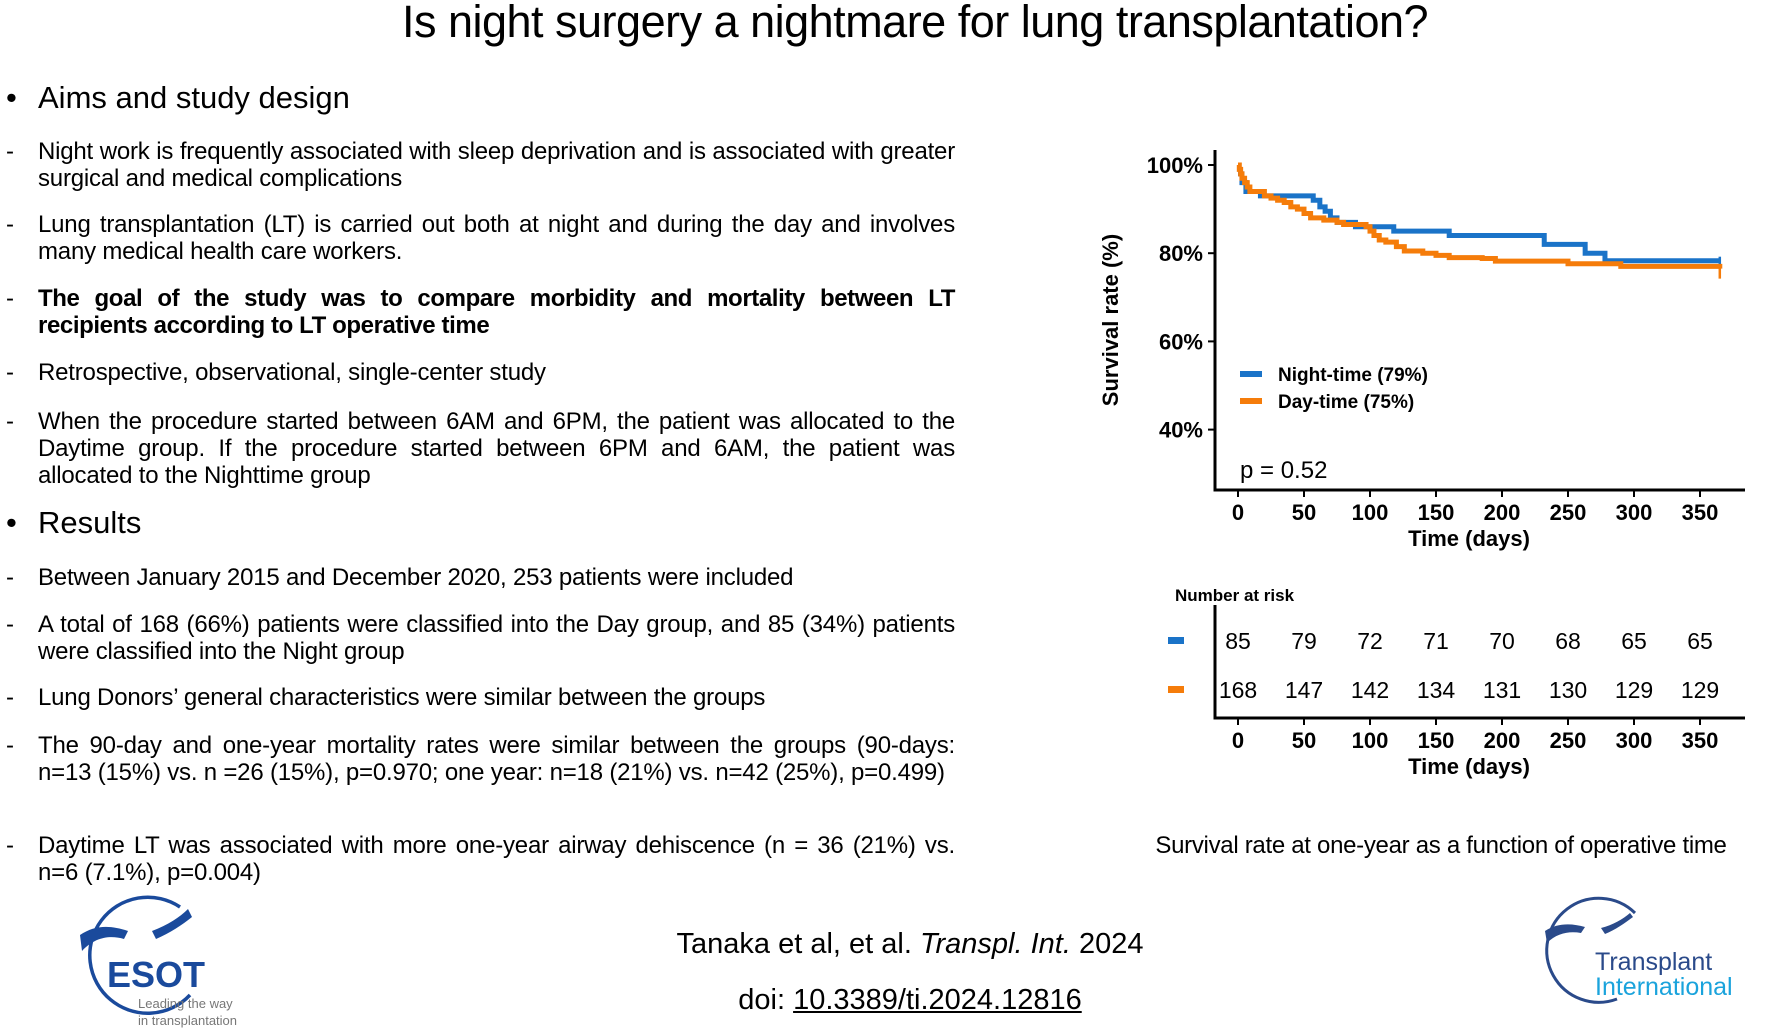  I want to click on risk-x-tick-label: 250, so click(1568, 740).